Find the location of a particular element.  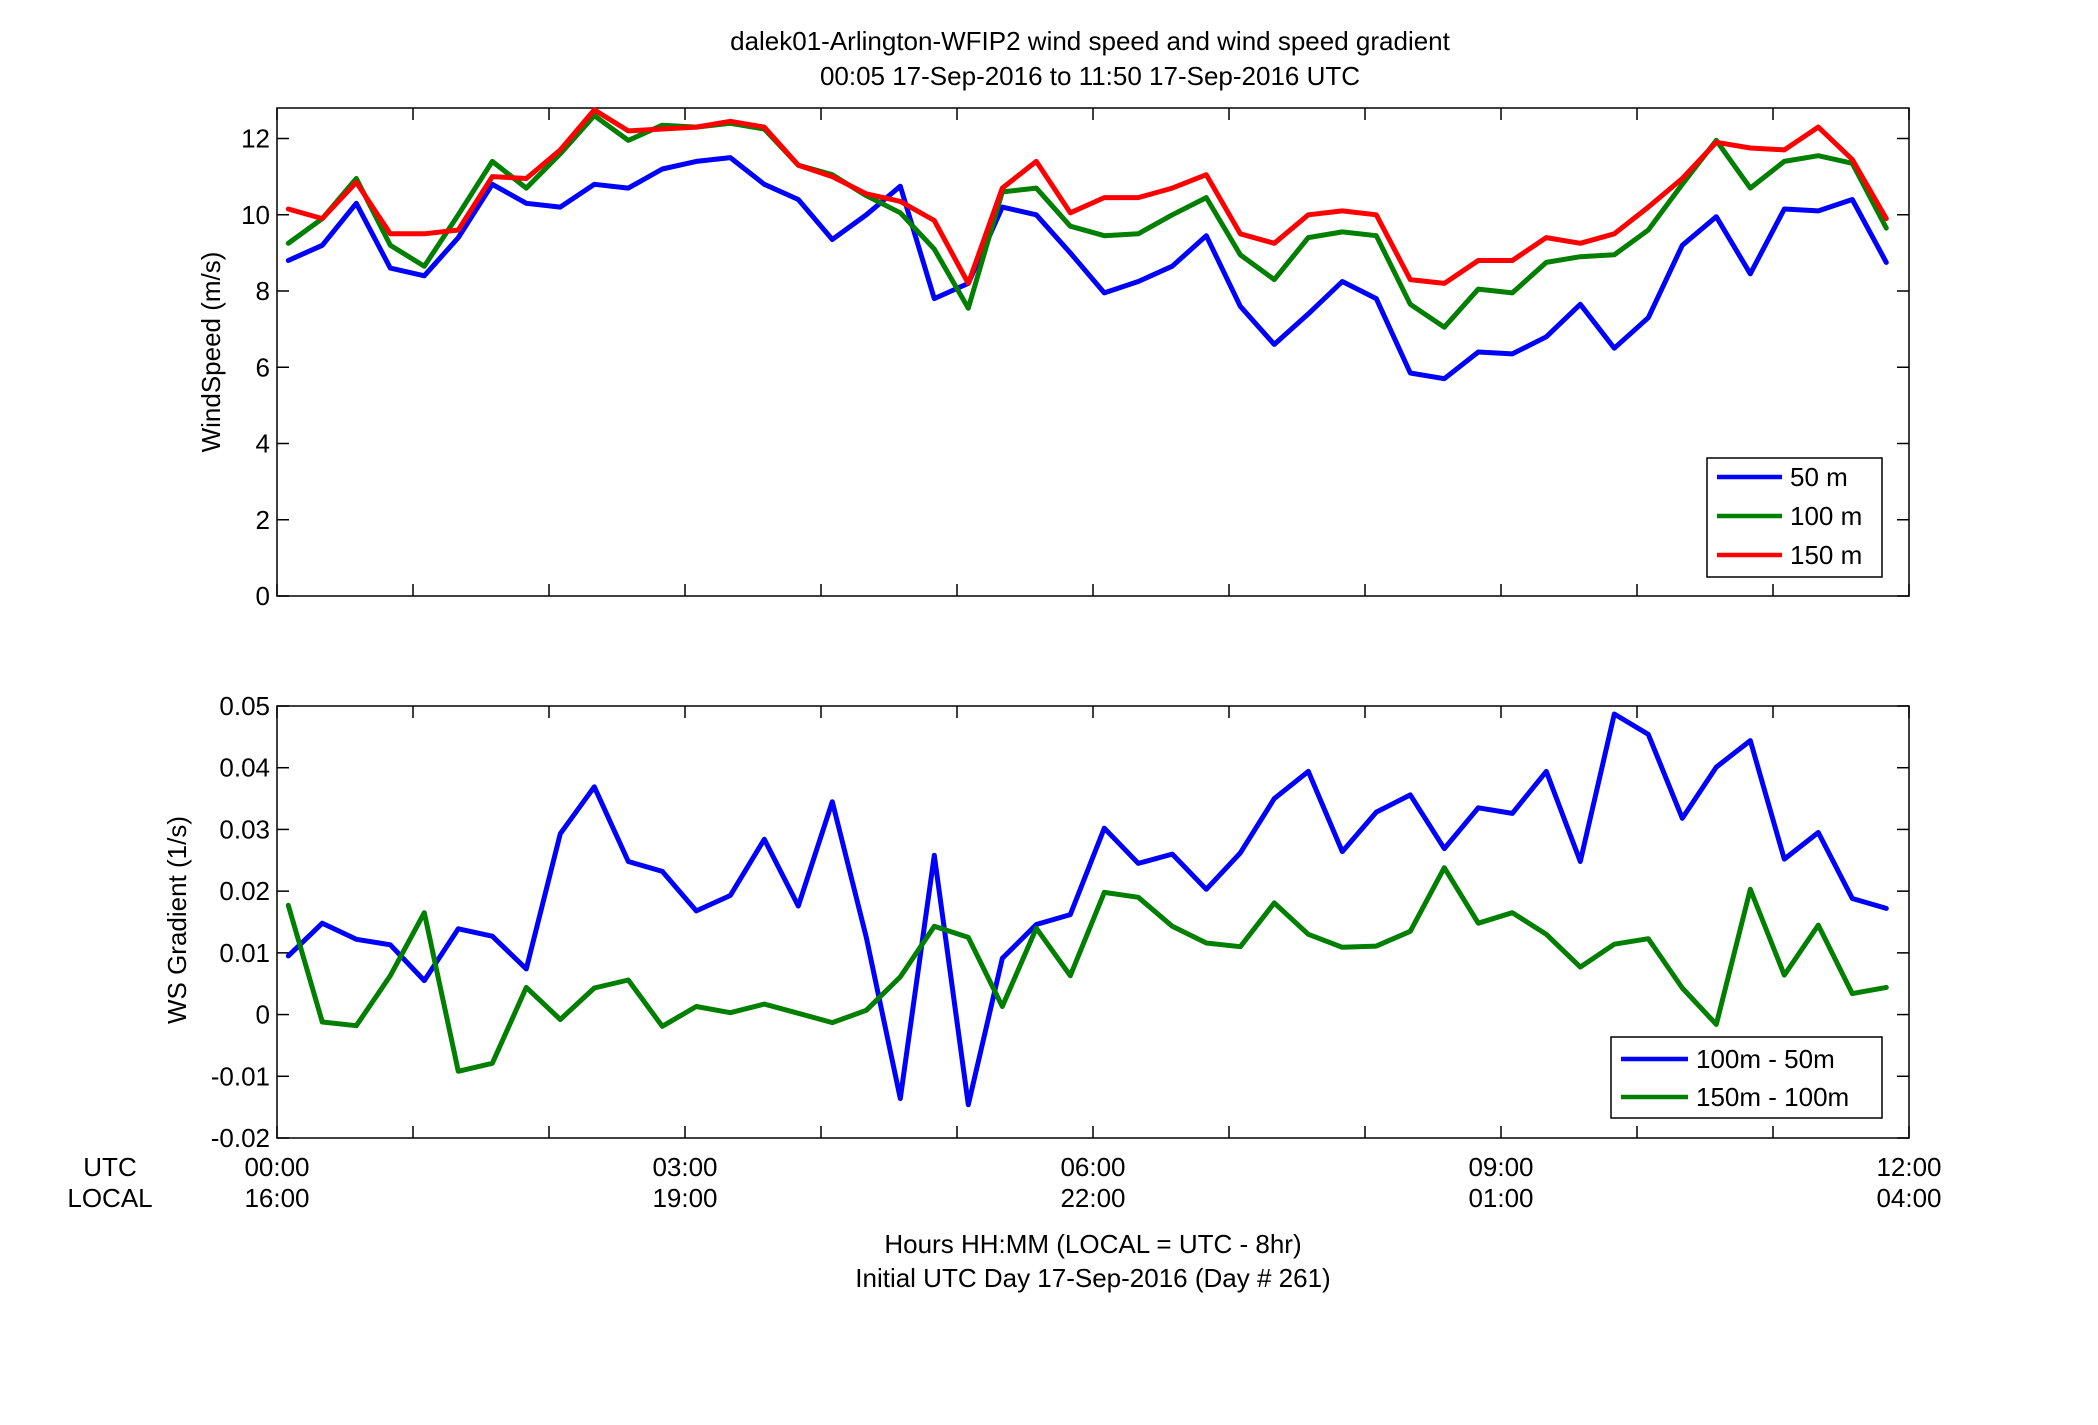

windspeed-ytick-label: 10 is located at coordinates (255, 215).